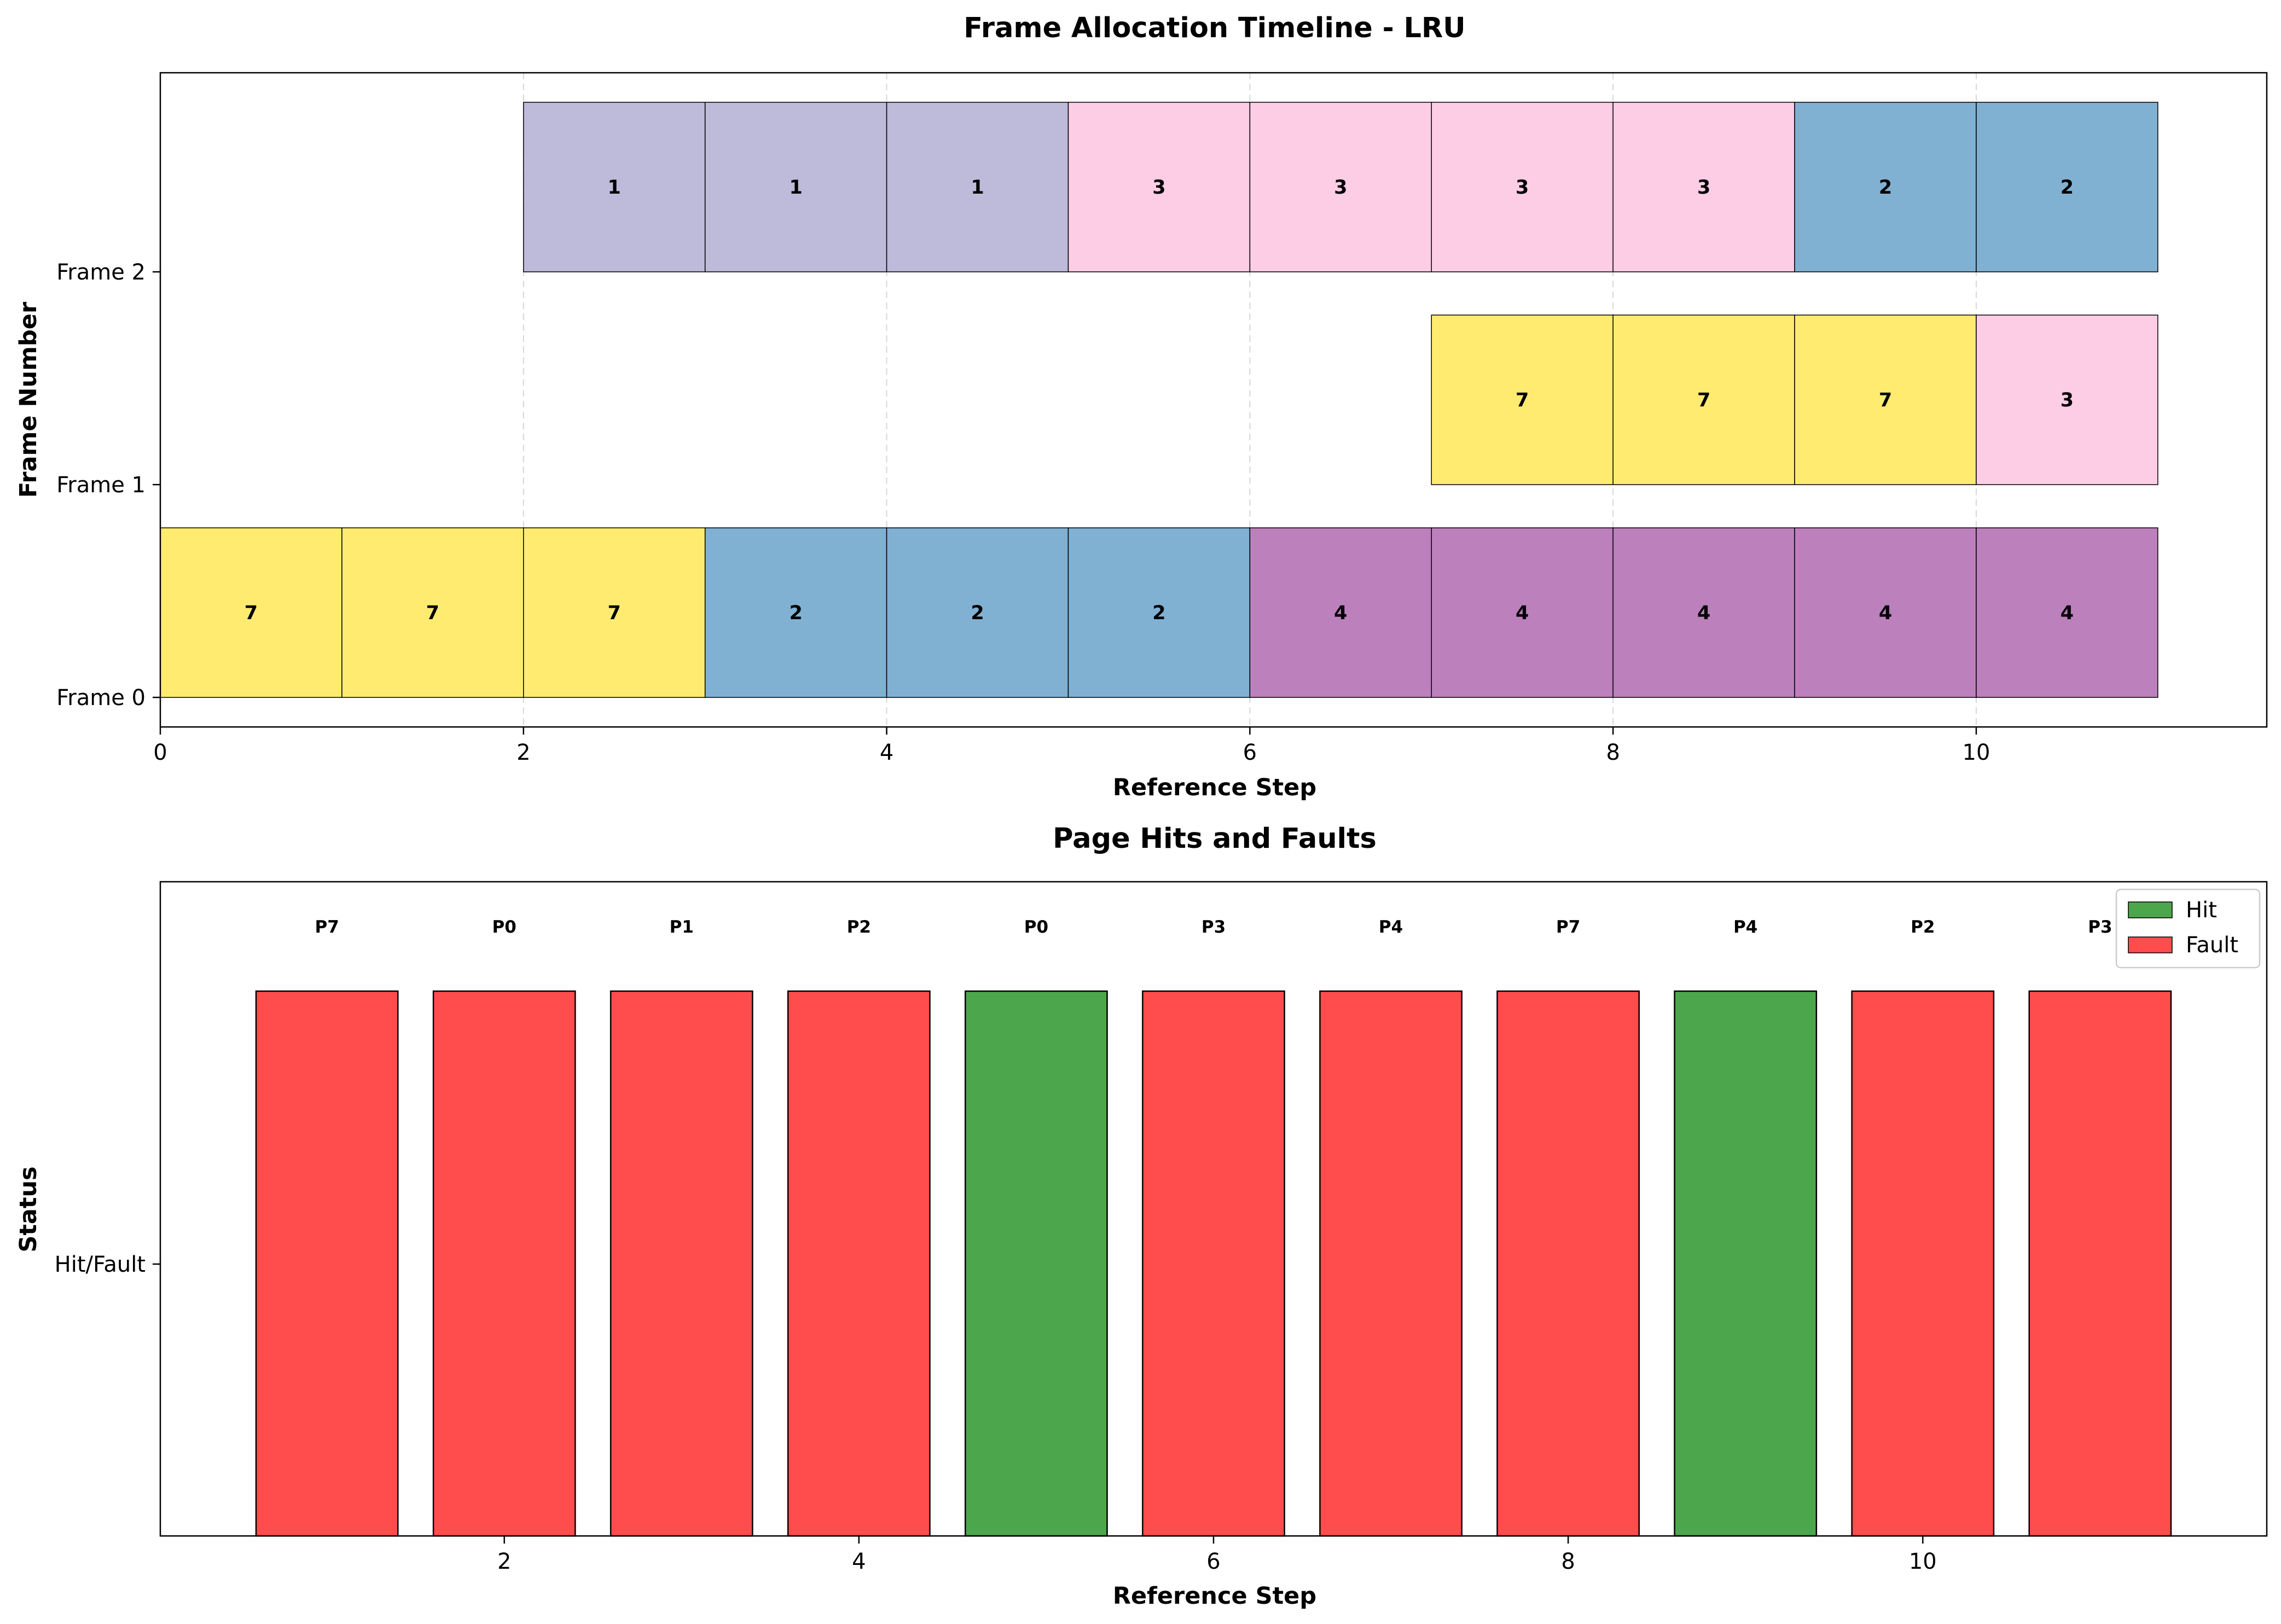 This screenshot has height=1624, width=2281. What do you see at coordinates (682, 927) in the screenshot?
I see `bar-page-label: P1` at bounding box center [682, 927].